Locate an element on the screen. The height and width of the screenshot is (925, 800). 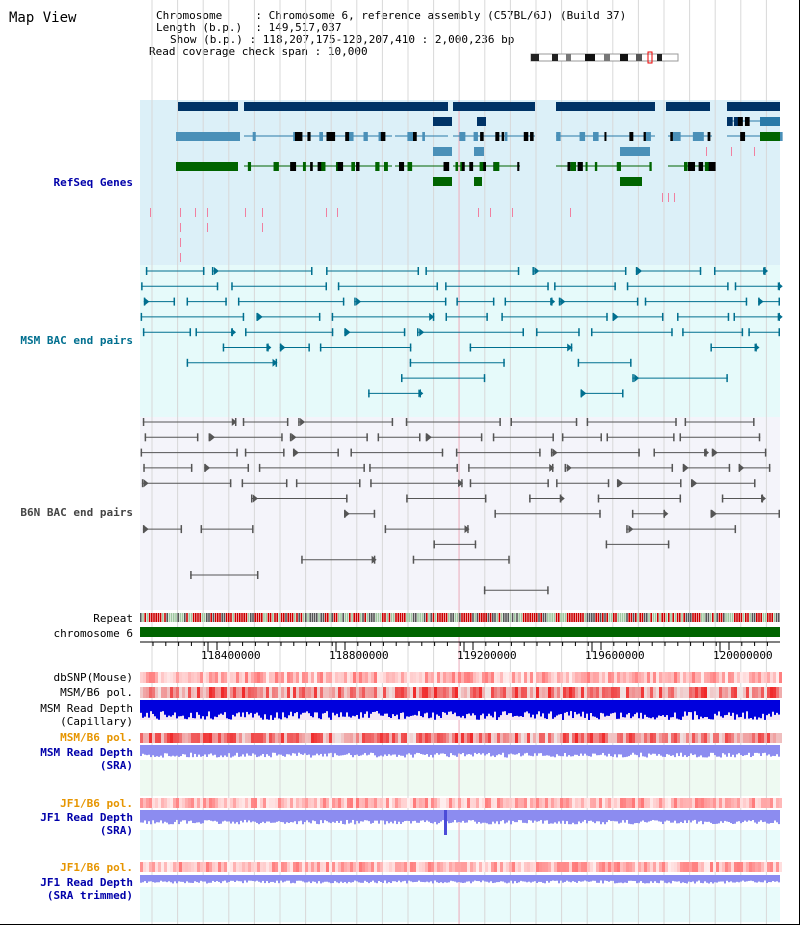
msm-depth-sra-label: MSM Read Depth (SRA) is located at coordinates (86, 759).